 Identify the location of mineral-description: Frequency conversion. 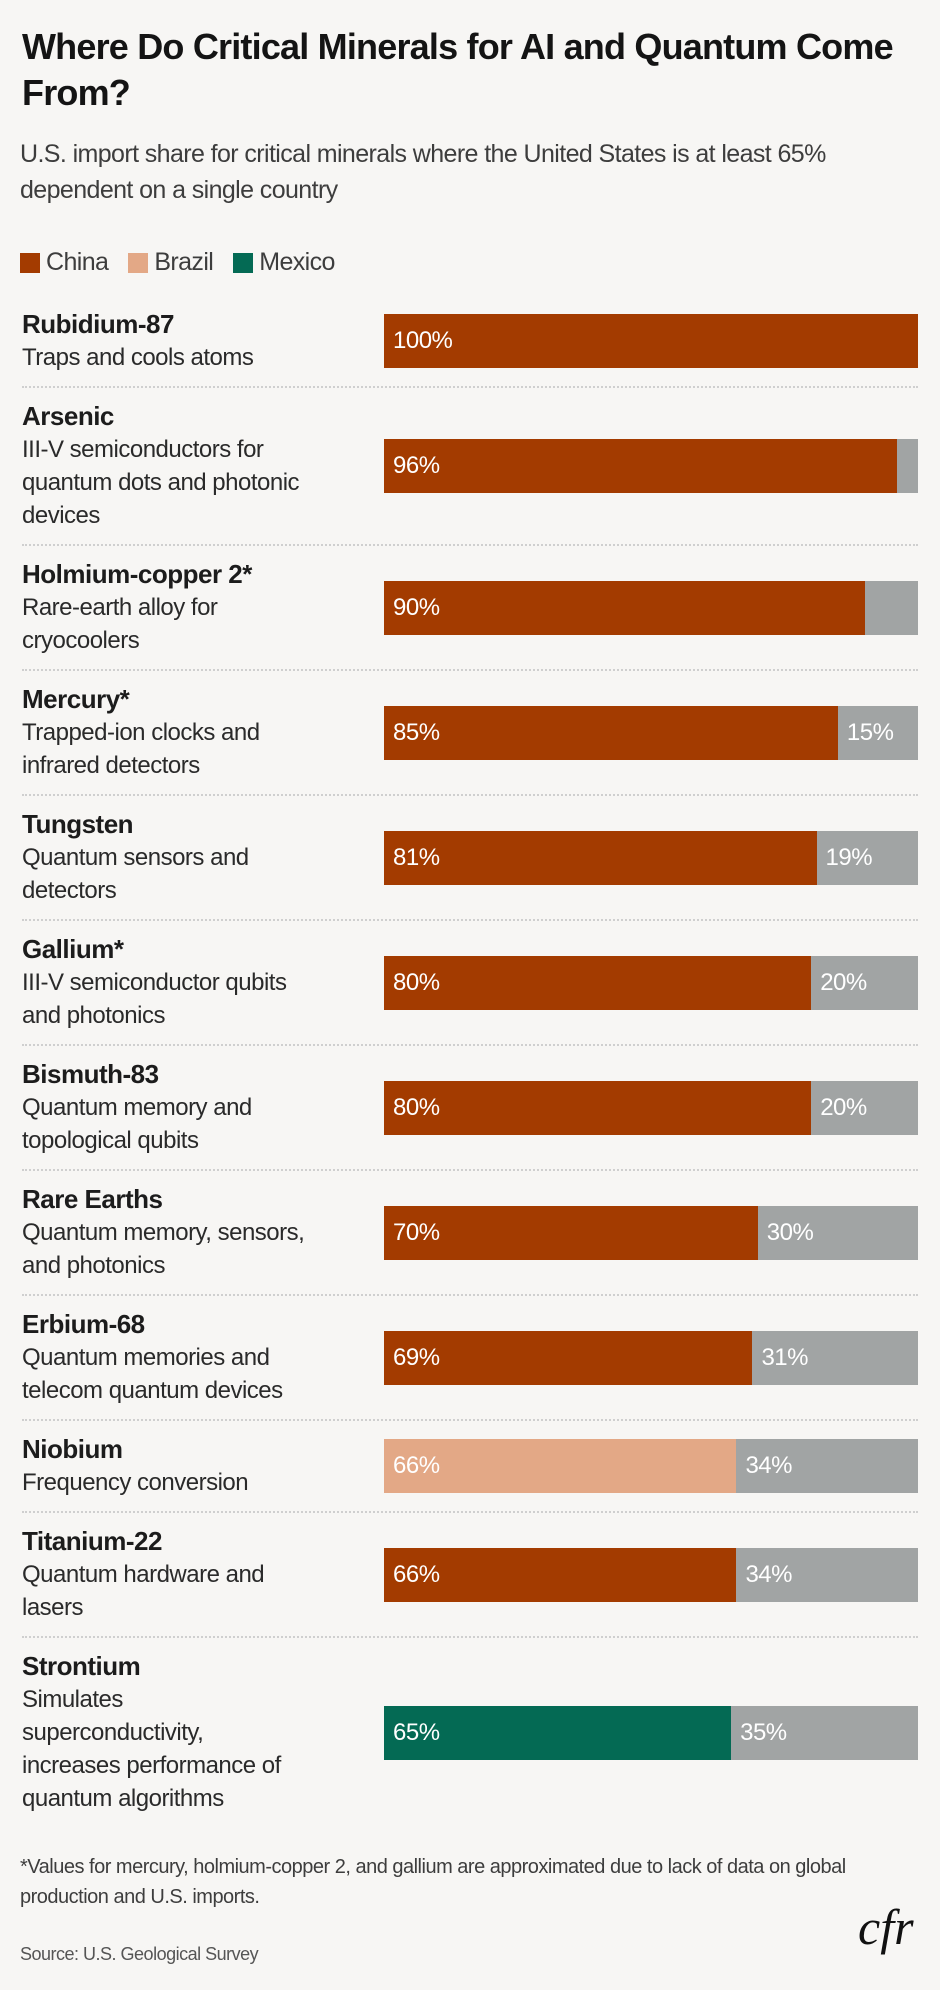
(203, 1482).